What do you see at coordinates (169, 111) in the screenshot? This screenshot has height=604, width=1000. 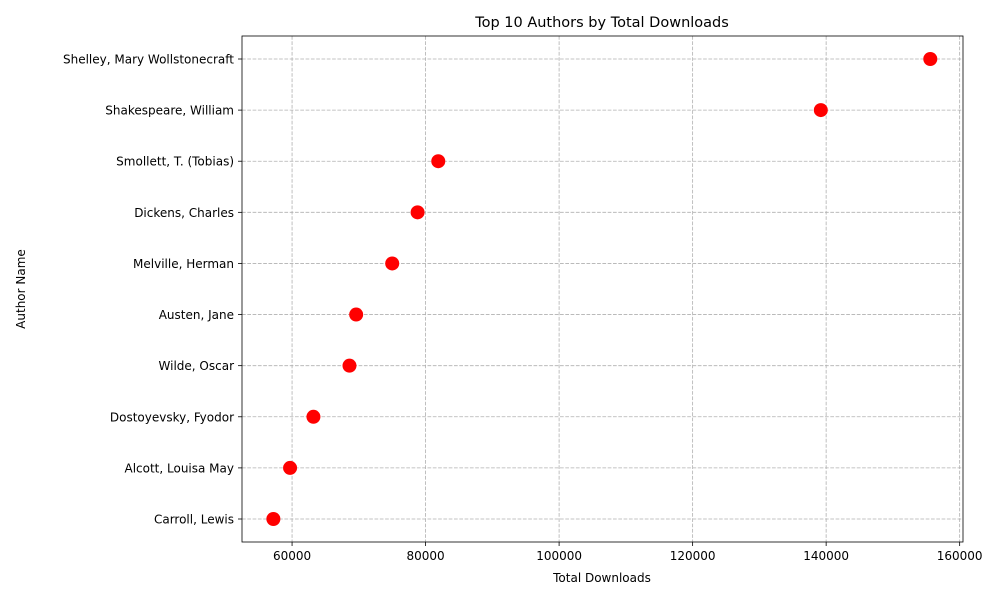 I see `y-tick-label: Shakespeare, William` at bounding box center [169, 111].